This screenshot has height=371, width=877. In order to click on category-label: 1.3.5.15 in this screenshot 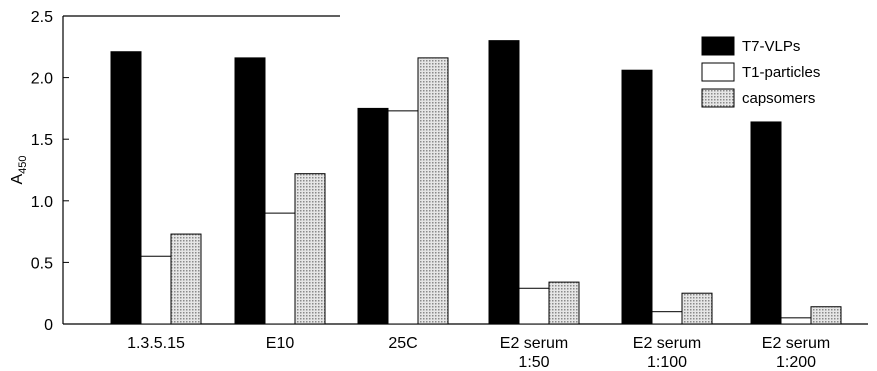, I will do `click(156, 343)`.